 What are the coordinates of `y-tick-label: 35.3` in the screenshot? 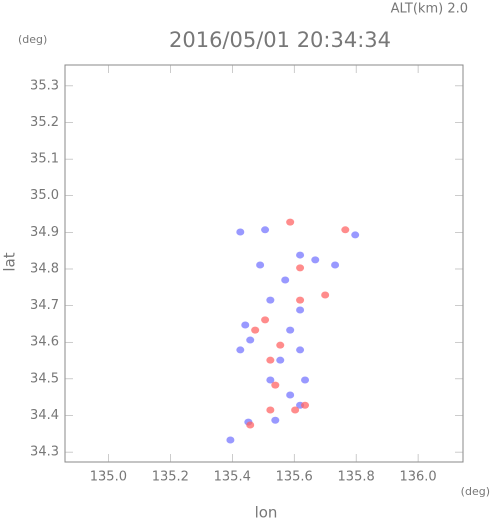 It's located at (44, 85).